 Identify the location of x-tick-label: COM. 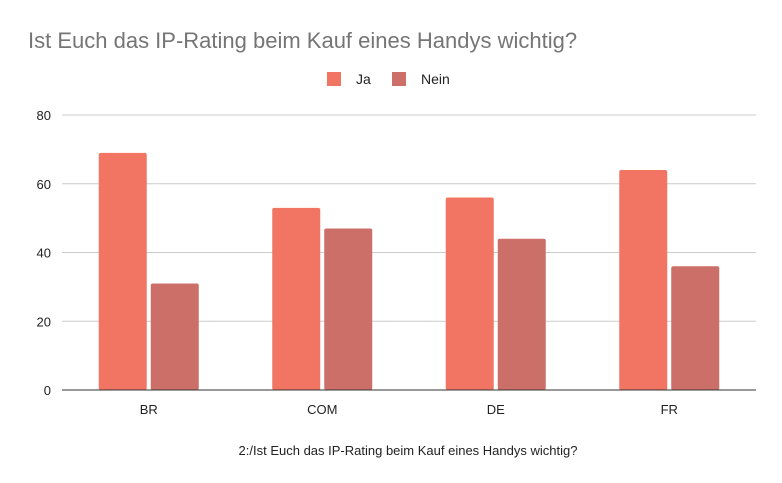
(322, 409).